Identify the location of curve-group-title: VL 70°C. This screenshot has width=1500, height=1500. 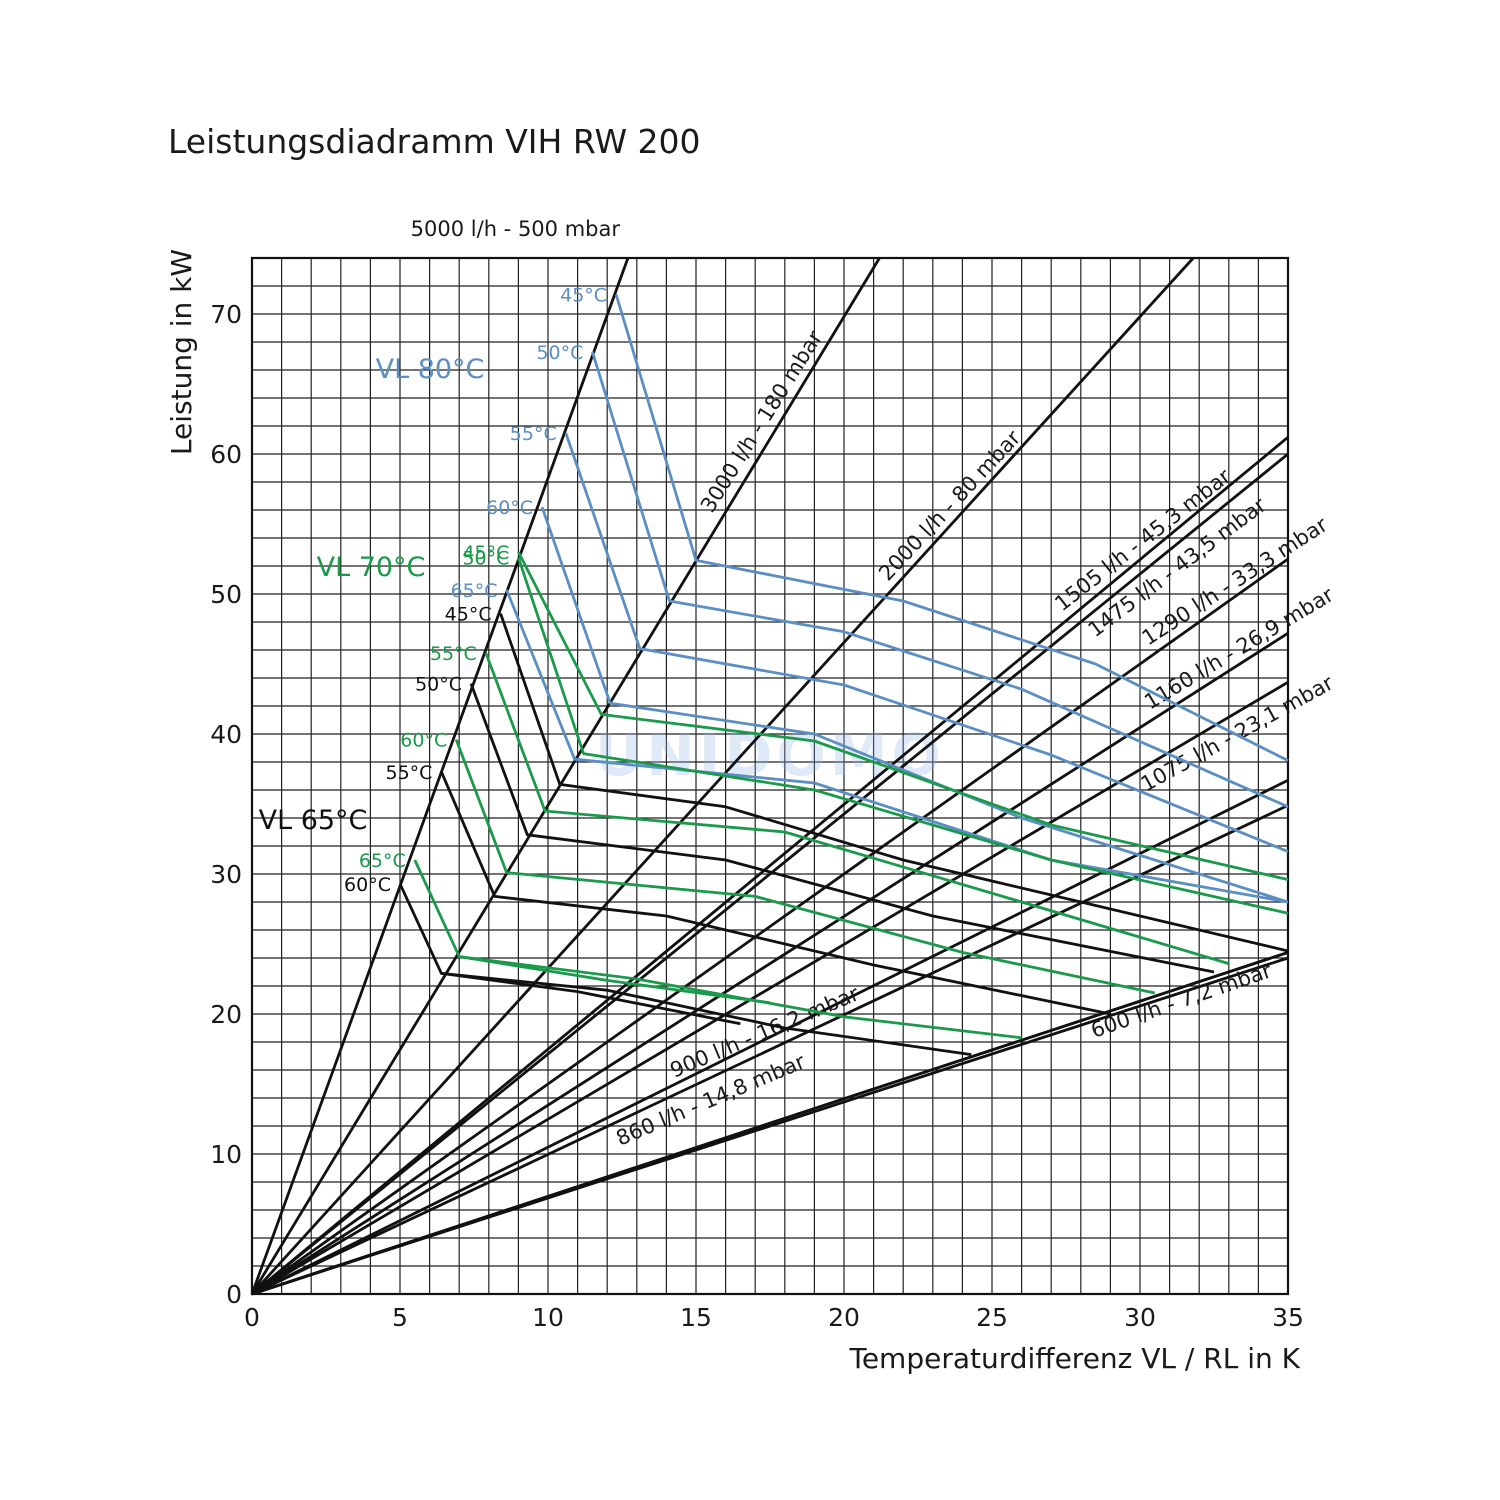
(371, 567).